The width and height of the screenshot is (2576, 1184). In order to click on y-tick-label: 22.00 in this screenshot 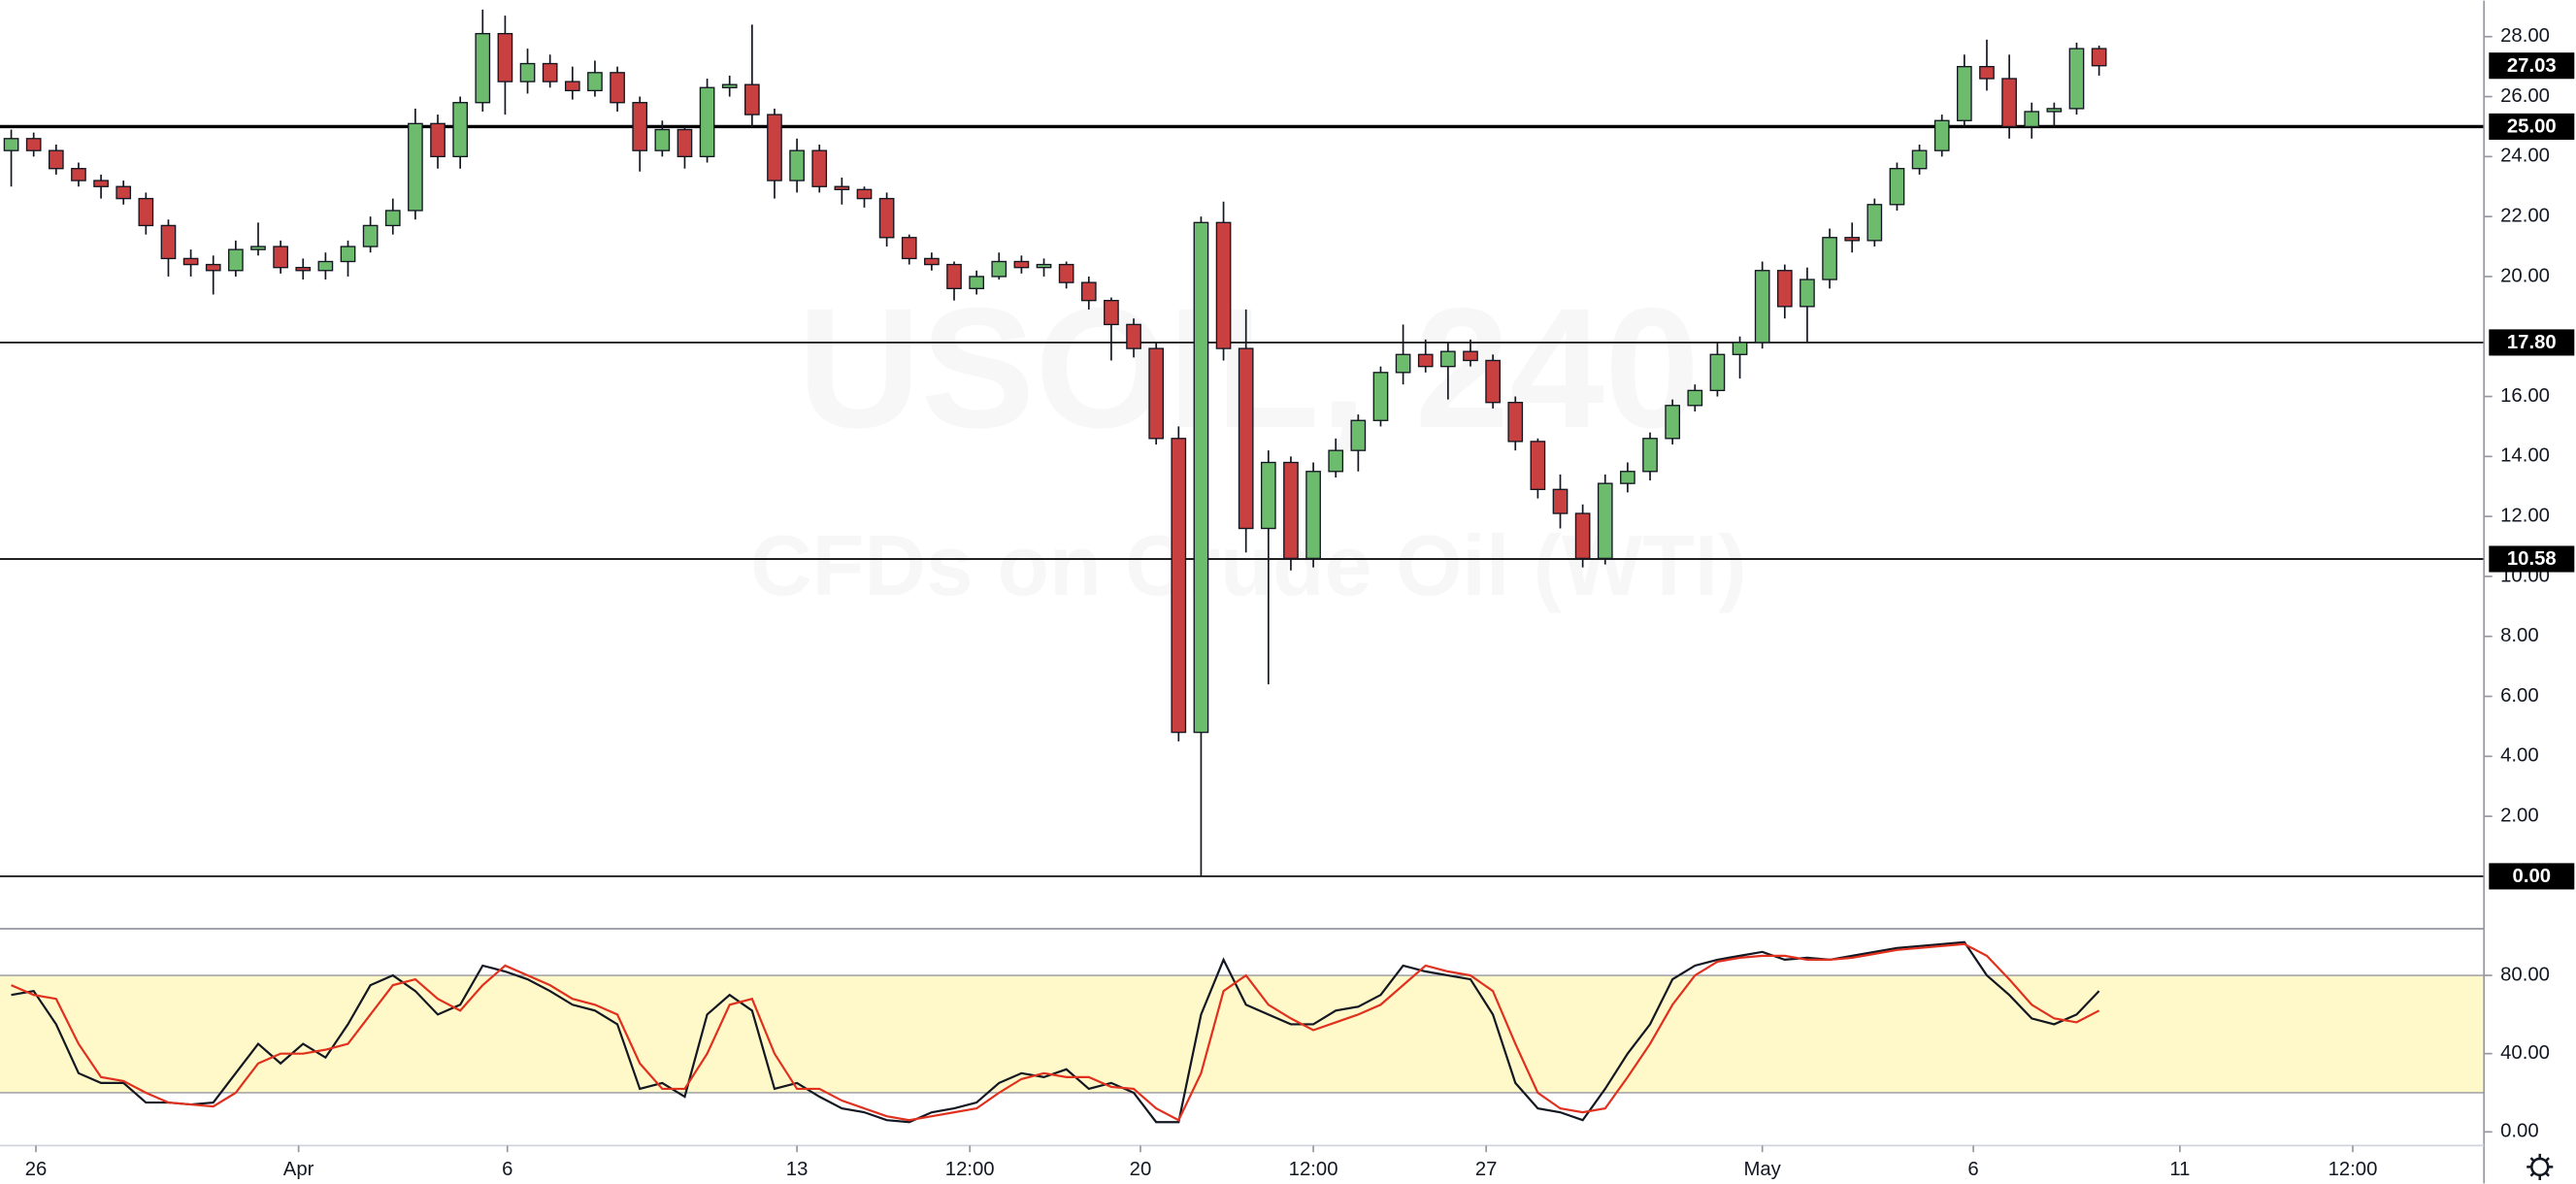, I will do `click(2525, 215)`.